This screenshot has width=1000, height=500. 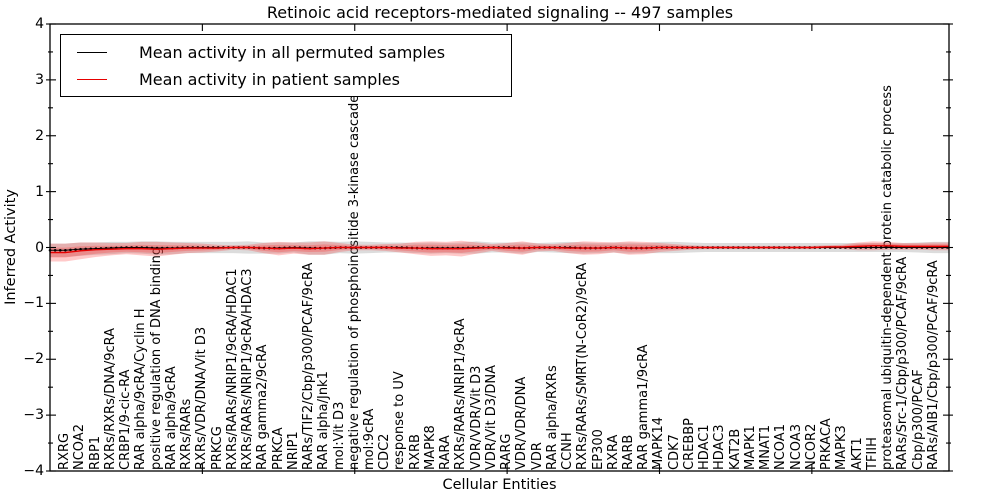 I want to click on x-tick-label: KAT2B, so click(x=735, y=449).